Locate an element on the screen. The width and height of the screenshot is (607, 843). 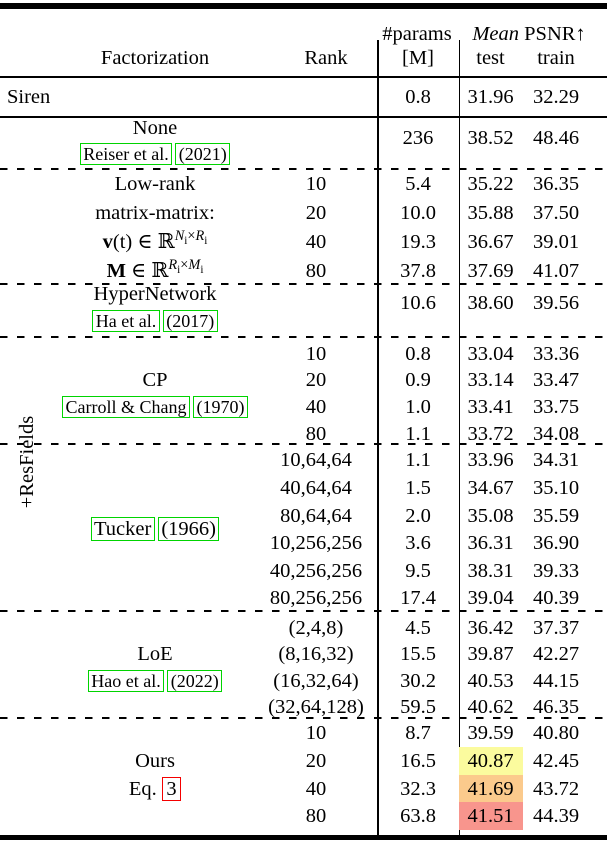
citation-link: Carroll & Chang is located at coordinates (126, 407).